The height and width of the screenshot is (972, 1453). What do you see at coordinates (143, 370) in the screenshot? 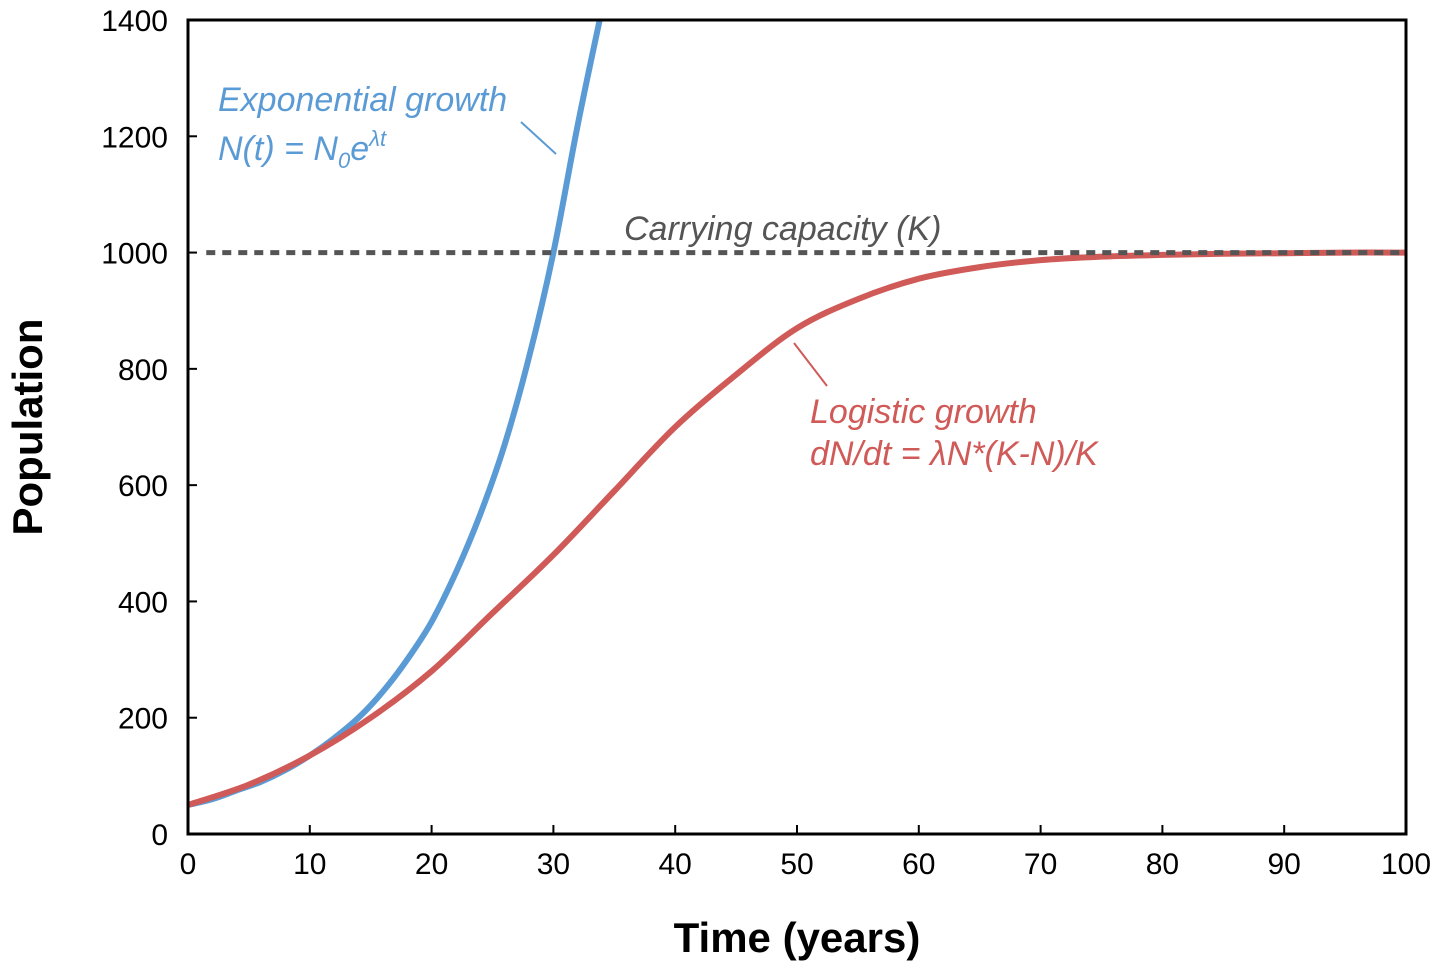
I see `y-tick-label: 800` at bounding box center [143, 370].